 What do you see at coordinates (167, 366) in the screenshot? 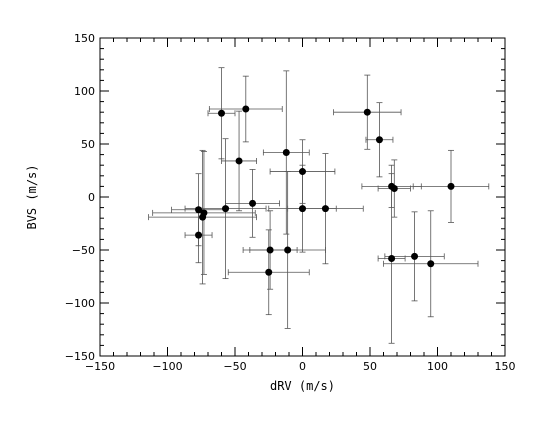
I see `x-tick-label: −100` at bounding box center [167, 366].